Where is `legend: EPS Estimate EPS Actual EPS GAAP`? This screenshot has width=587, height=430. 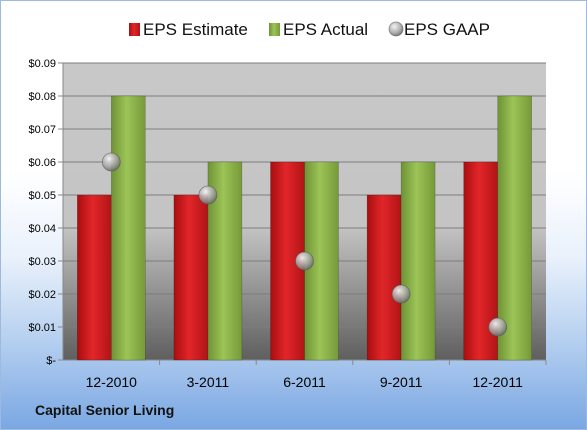 legend: EPS Estimate EPS Actual EPS GAAP is located at coordinates (309, 29).